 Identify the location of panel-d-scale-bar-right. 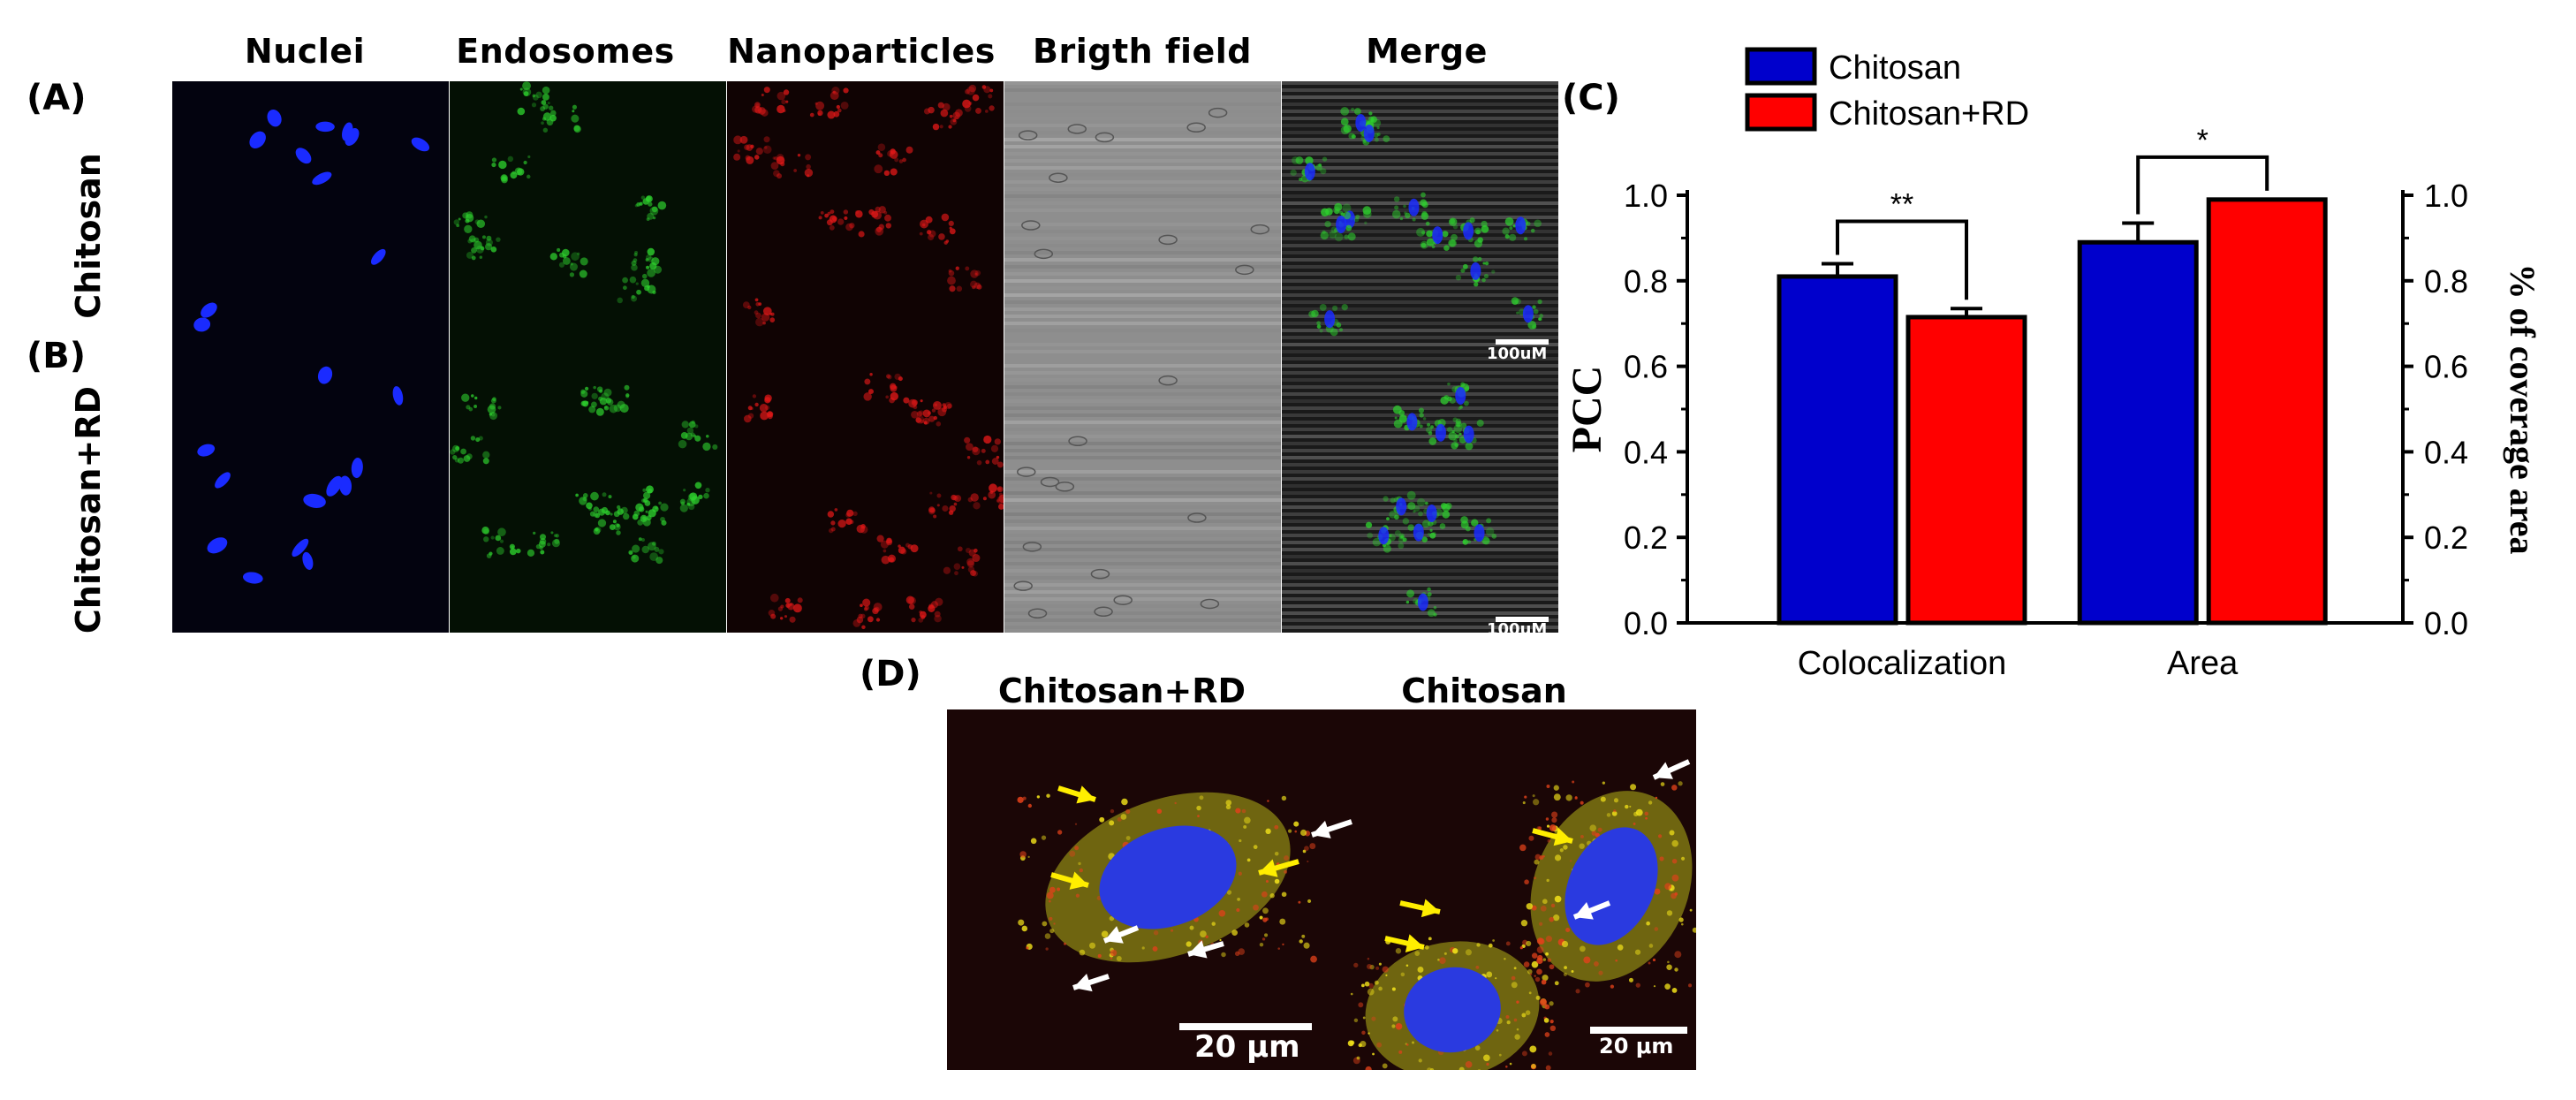
(1639, 1030).